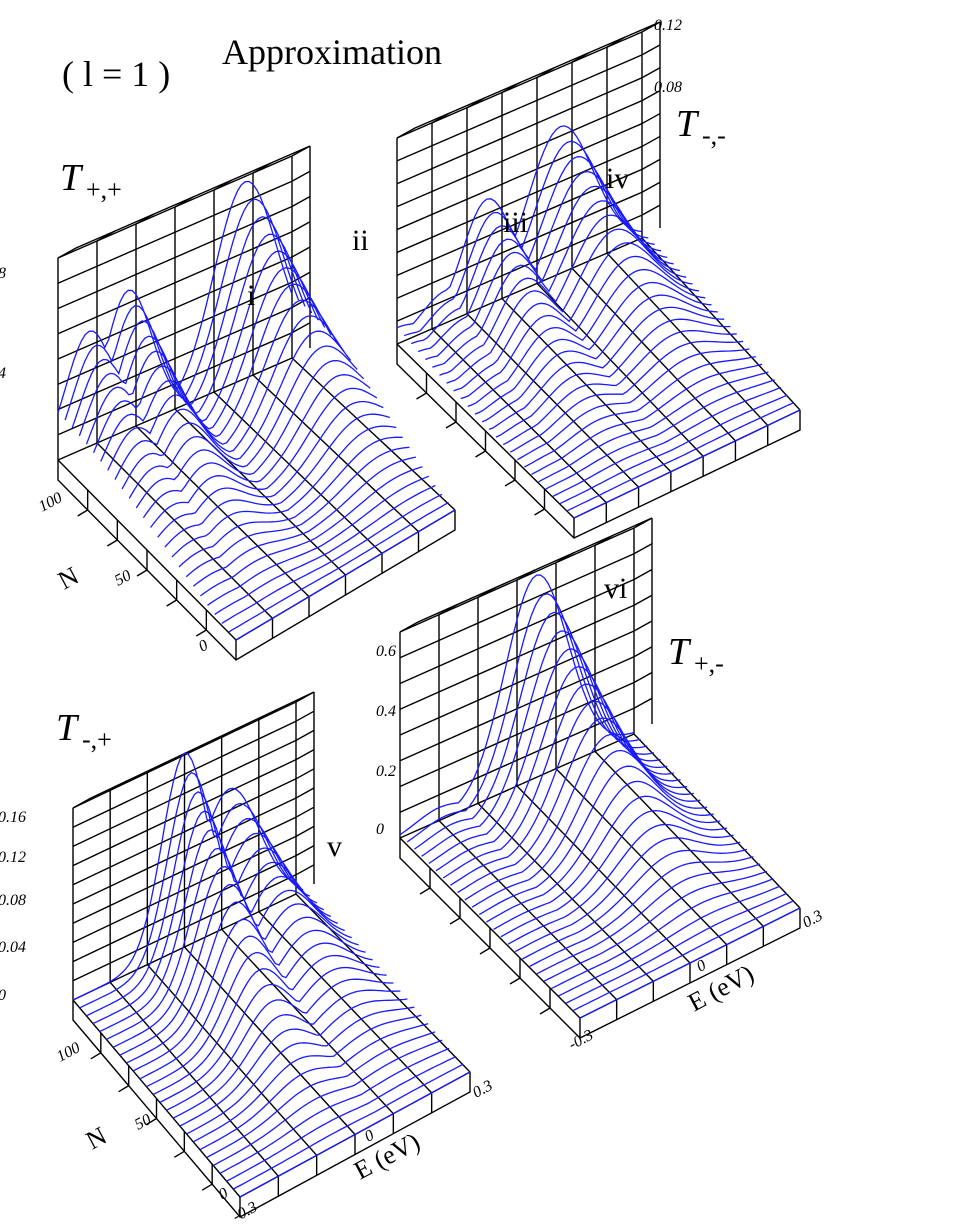  I want to click on panel-subscript: +,+, so click(104, 189).